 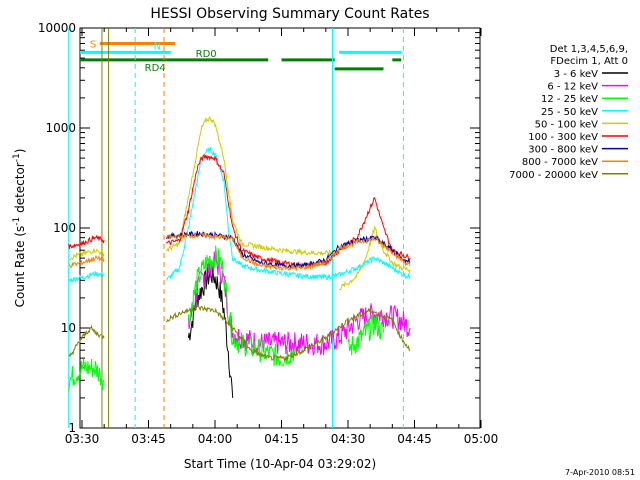 I want to click on y-tick-label: 10000, so click(x=57, y=28).